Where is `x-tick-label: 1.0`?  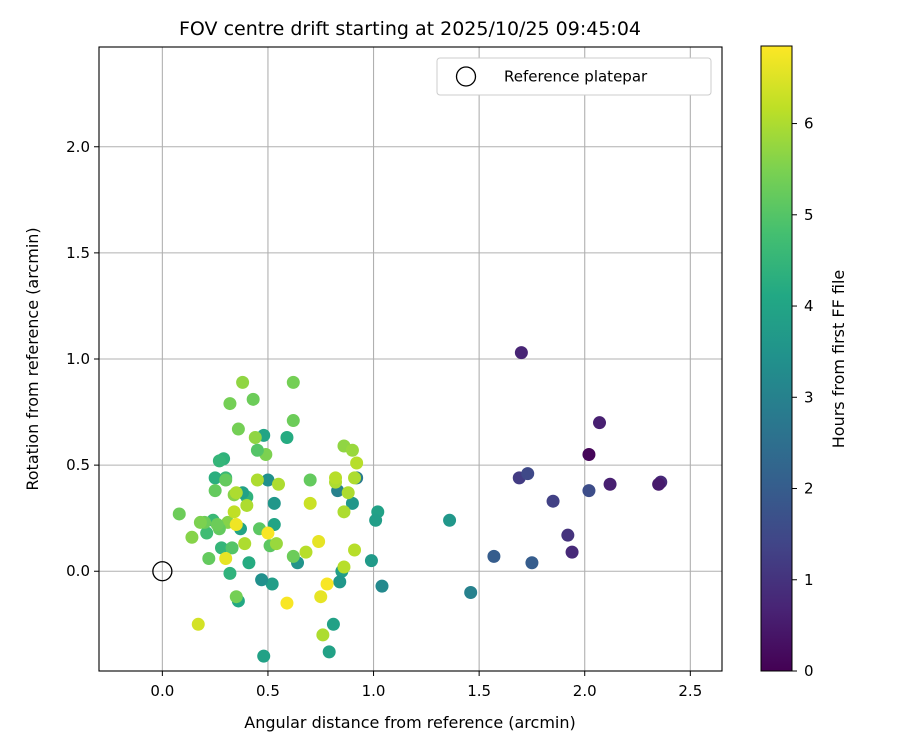 x-tick-label: 1.0 is located at coordinates (374, 691).